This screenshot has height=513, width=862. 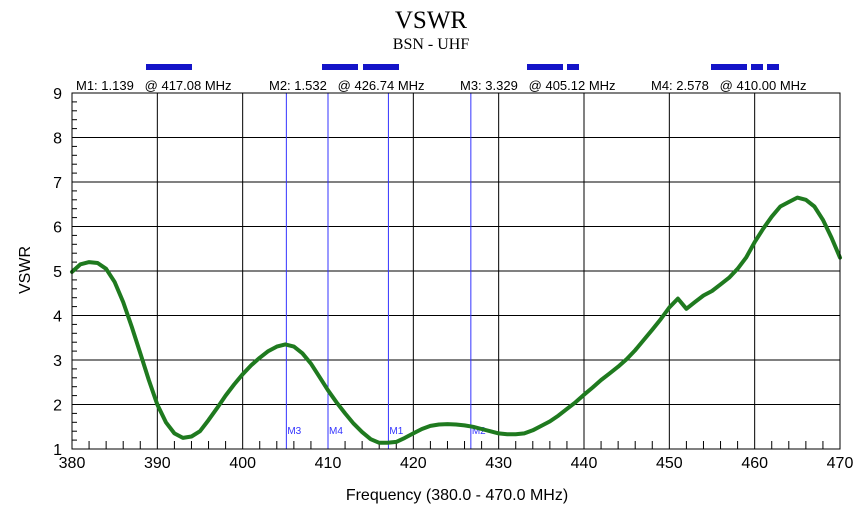 I want to click on chart-title: VSWR, so click(x=431, y=20).